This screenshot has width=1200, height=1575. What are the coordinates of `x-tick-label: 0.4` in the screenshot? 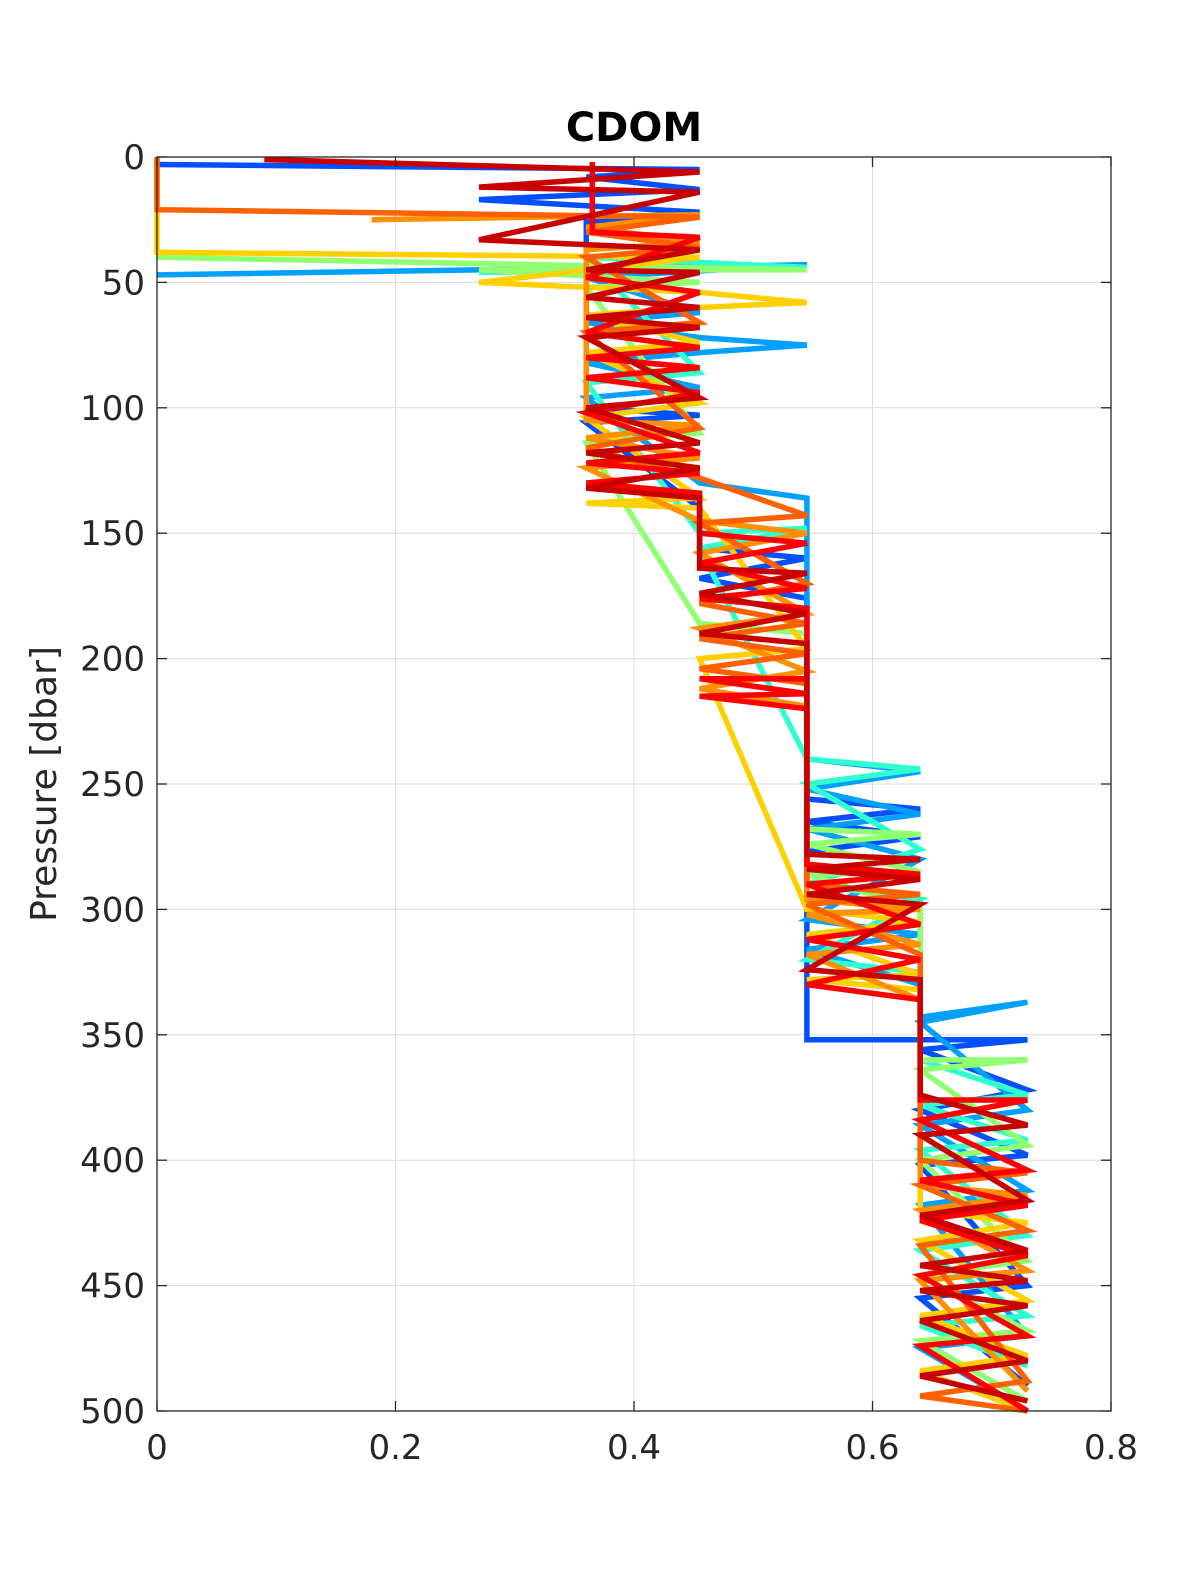 It's located at (634, 1448).